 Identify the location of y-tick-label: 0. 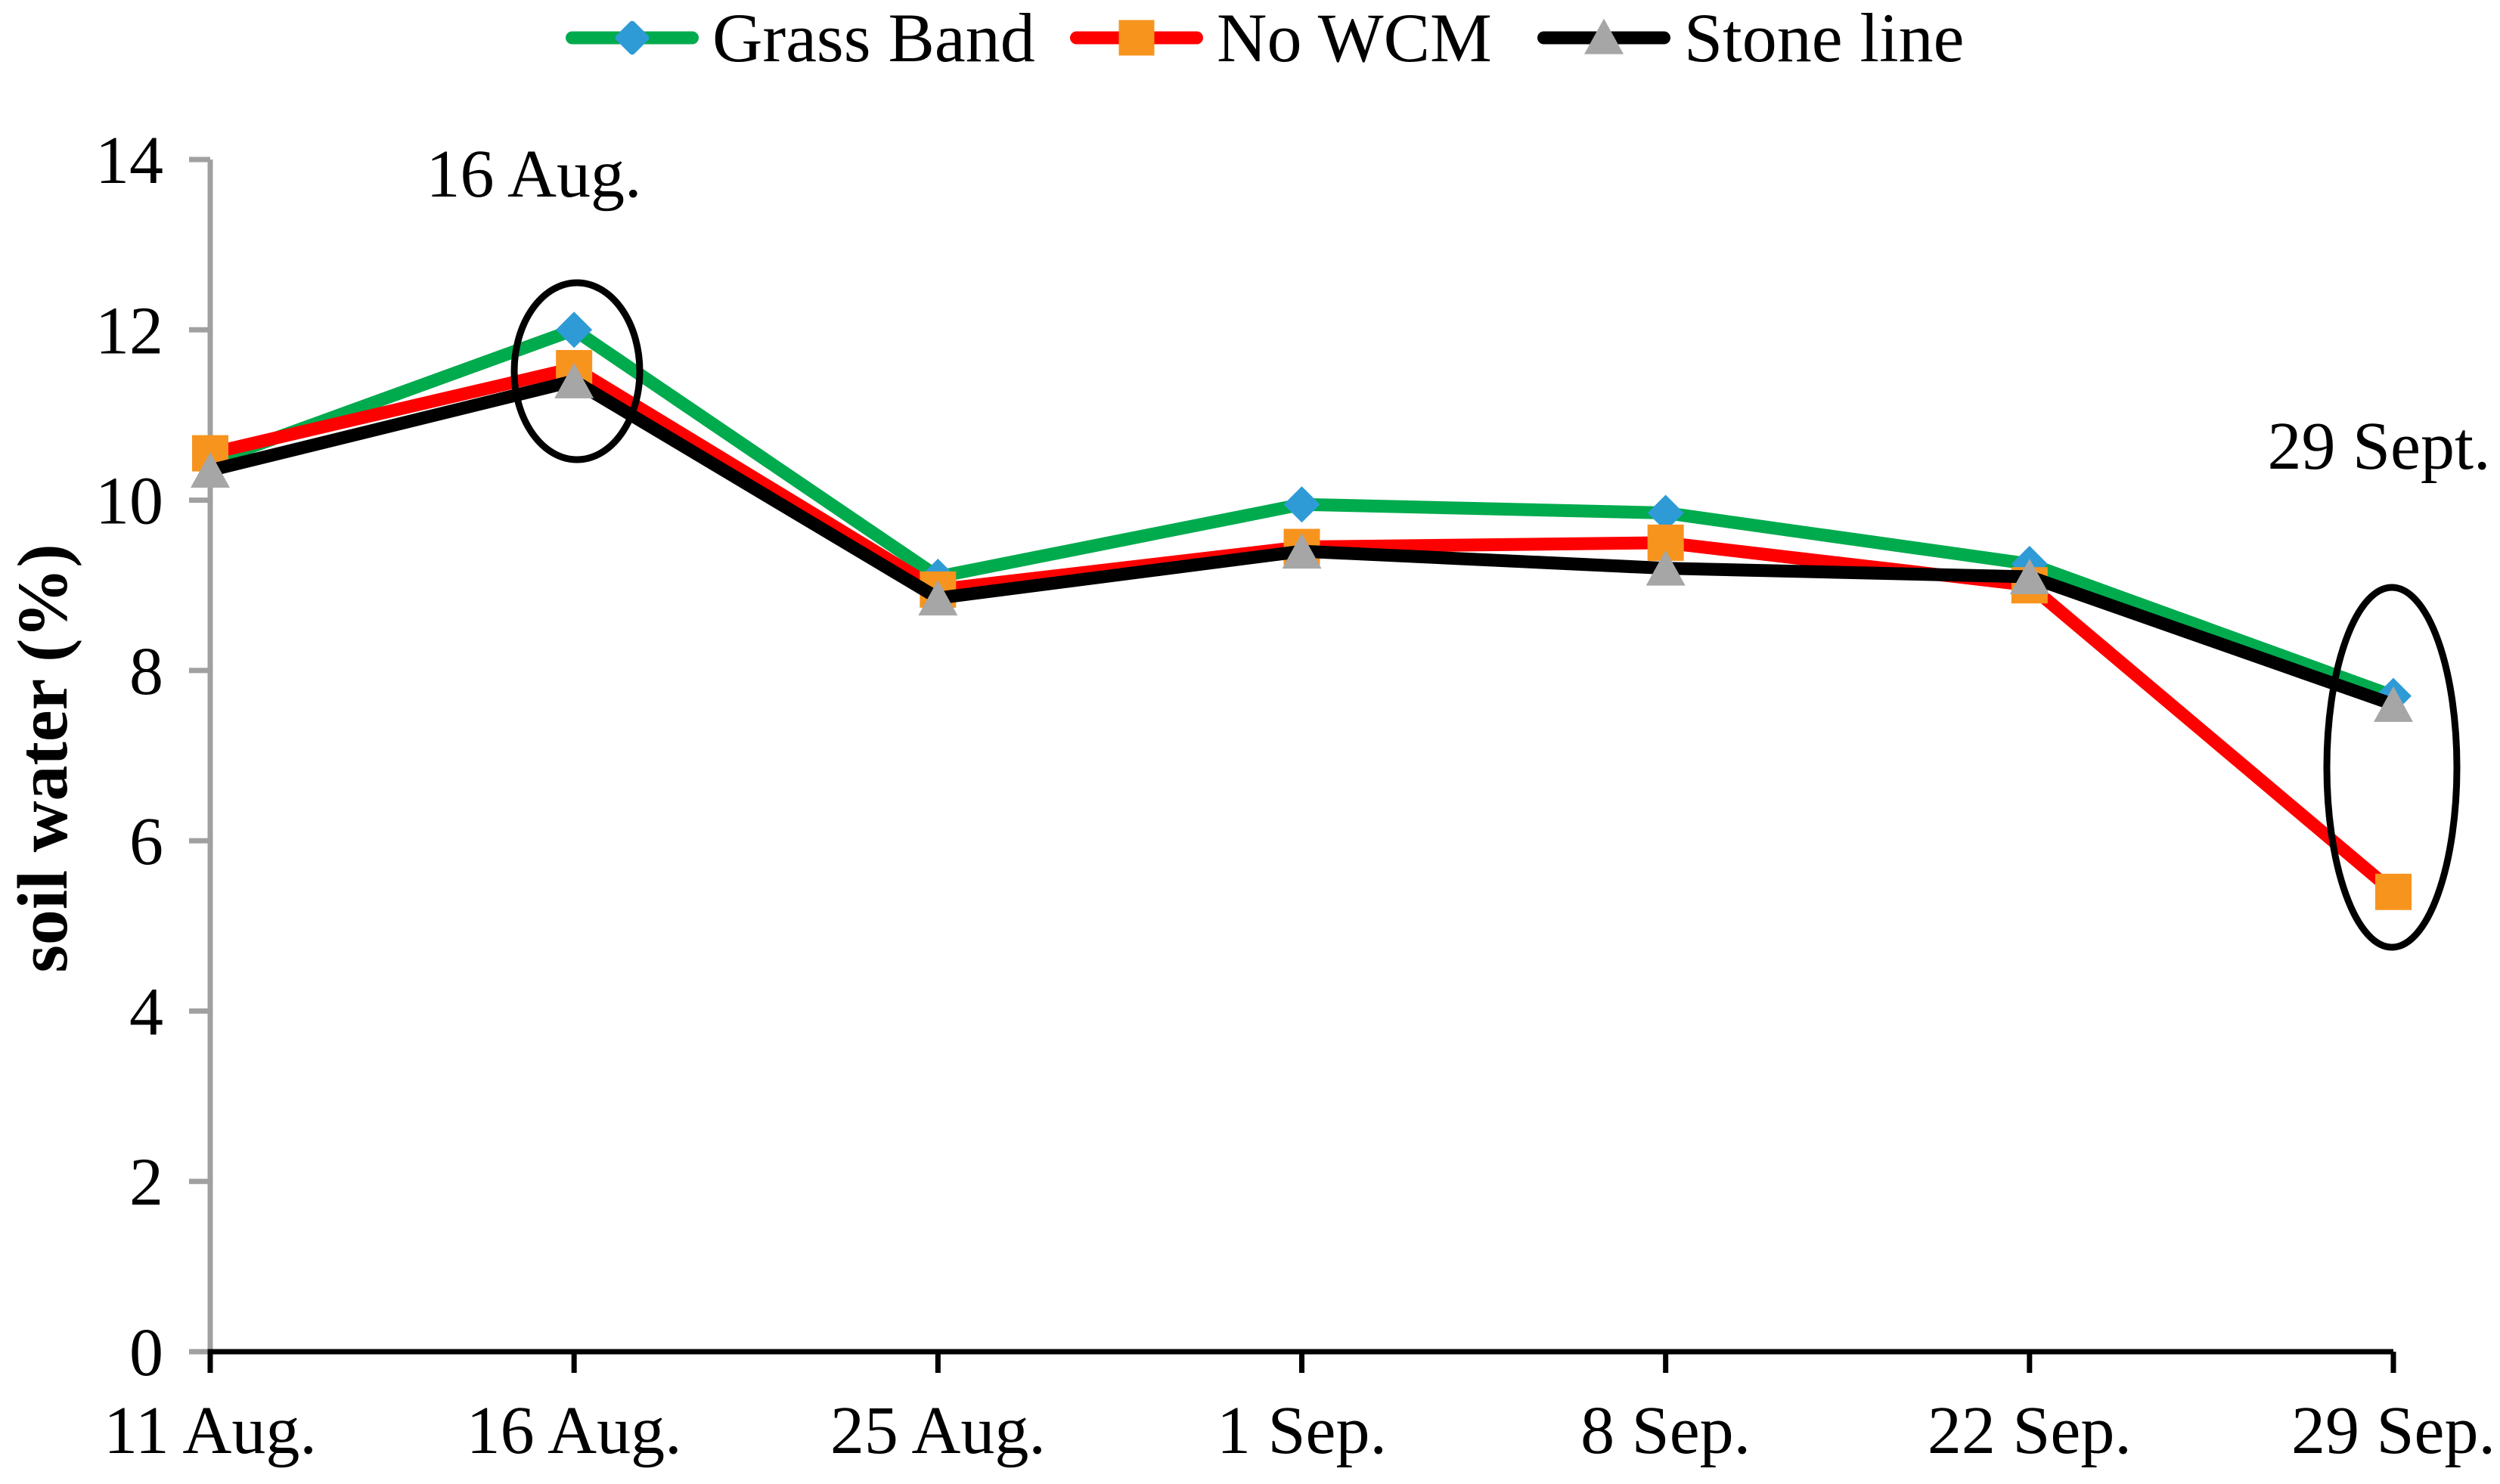
(146, 1352).